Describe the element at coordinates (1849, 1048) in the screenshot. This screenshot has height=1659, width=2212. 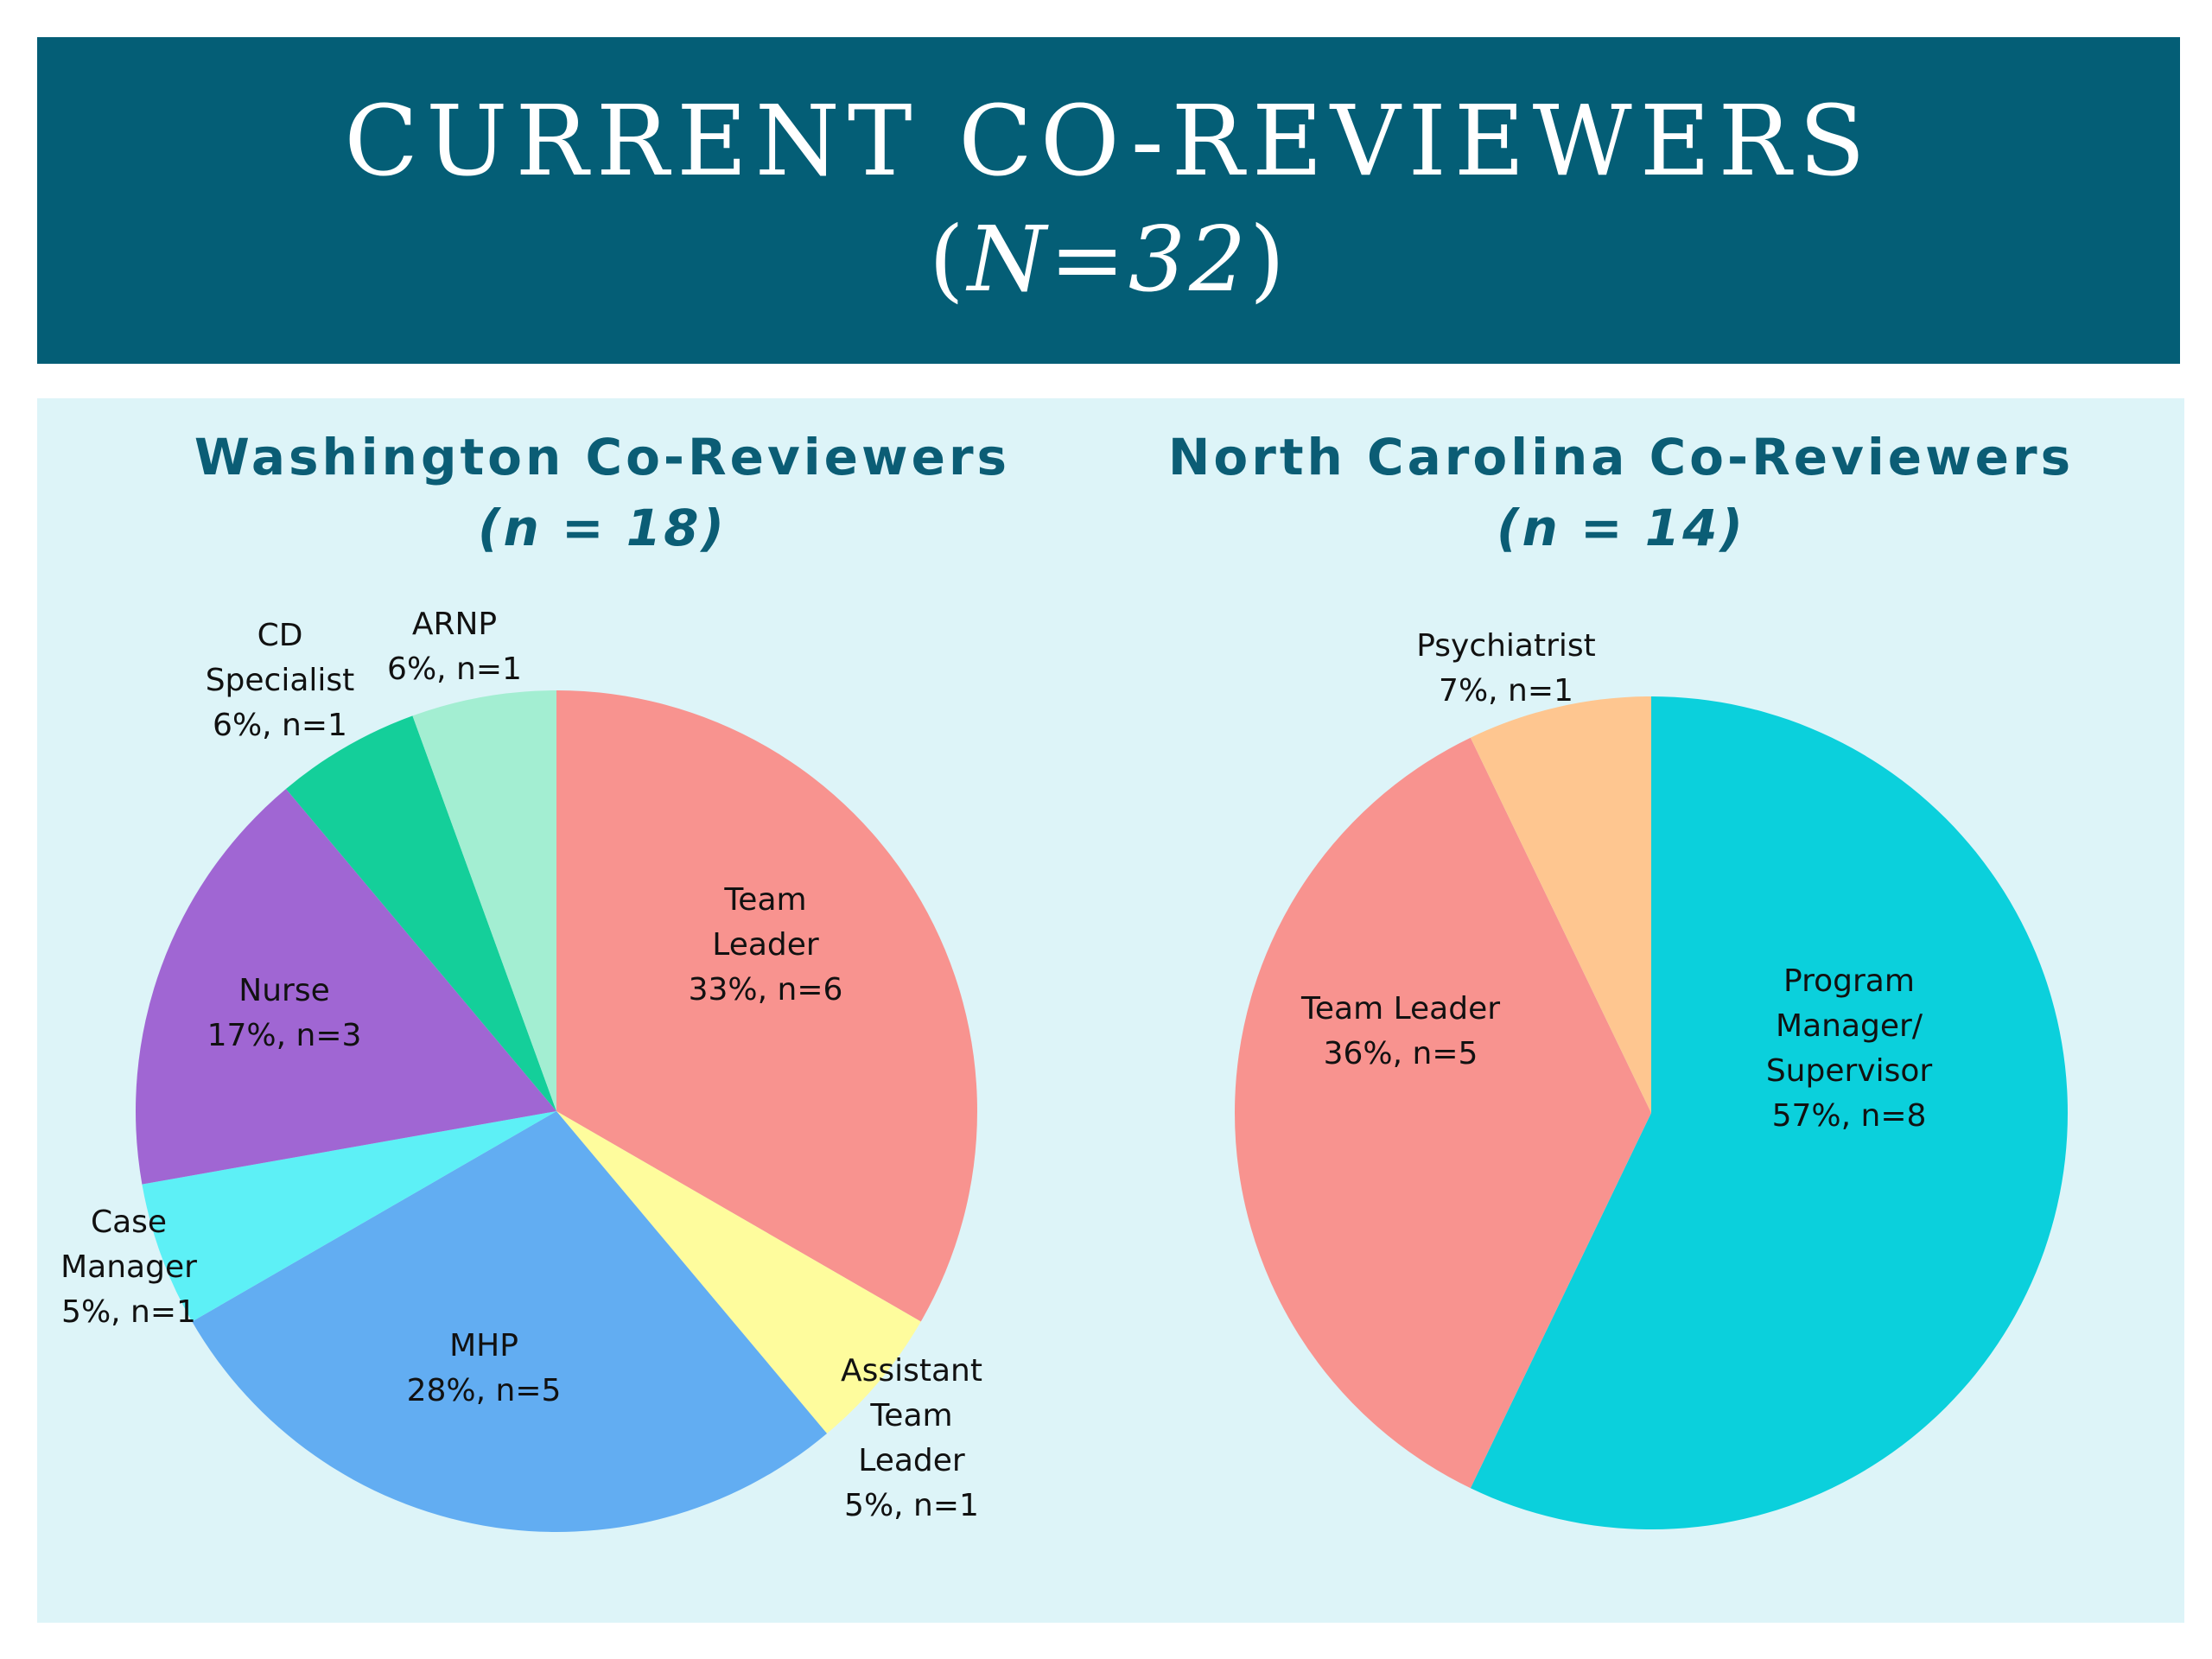
I see `north-carolina-label-program-manager-supervisor: Program Manager/Supervisor 57%, n=8` at that location.